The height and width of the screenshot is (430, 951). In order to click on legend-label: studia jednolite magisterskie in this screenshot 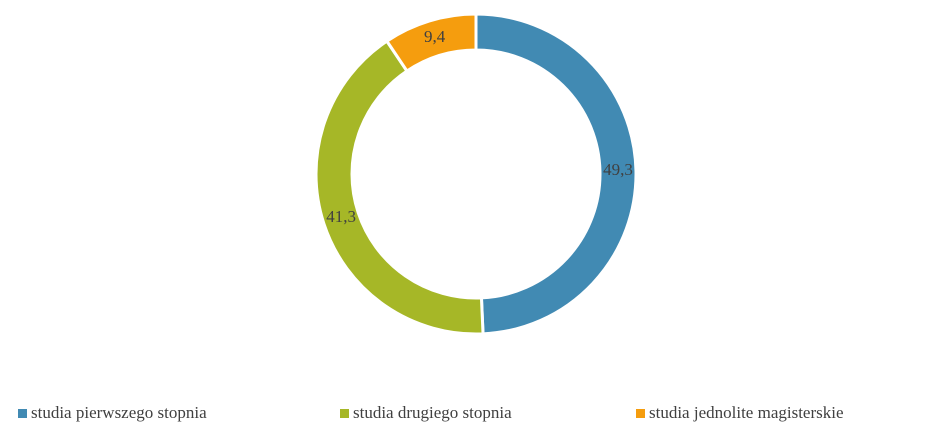, I will do `click(746, 412)`.